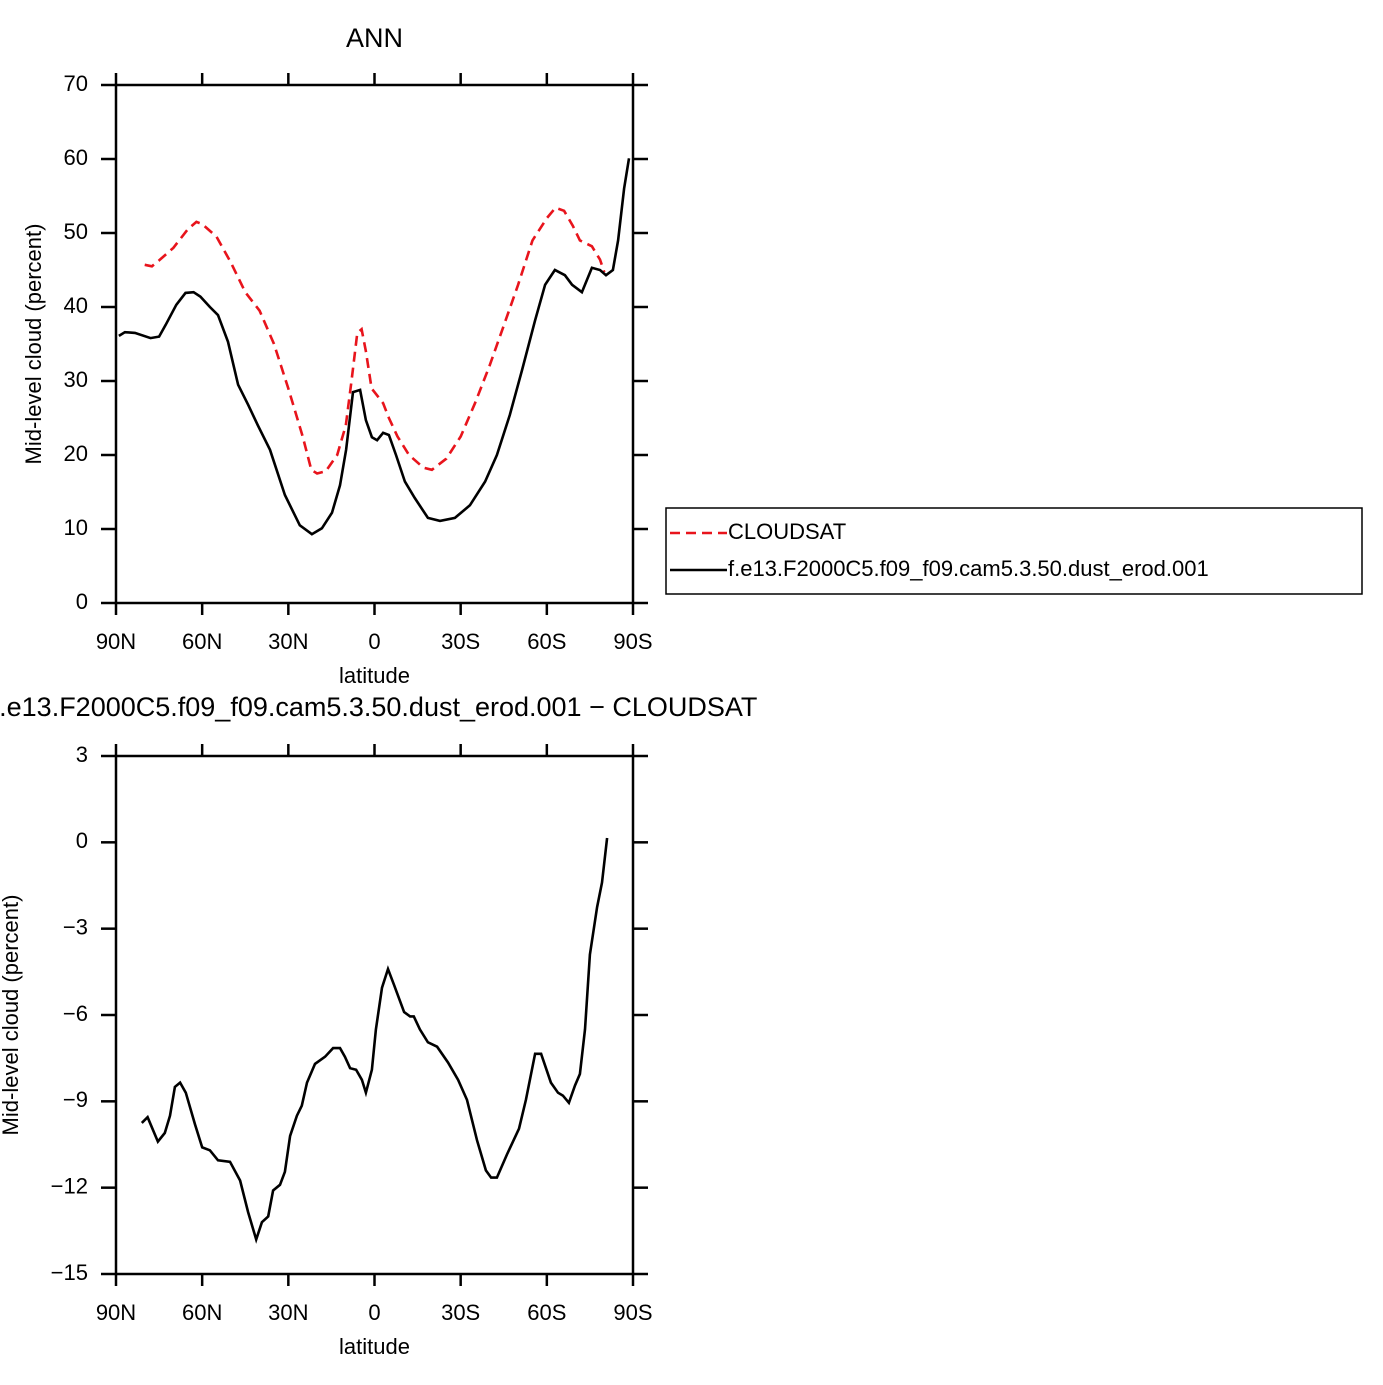 This screenshot has width=1383, height=1385. What do you see at coordinates (69, 1185) in the screenshot?
I see `y-tick-label: −12` at bounding box center [69, 1185].